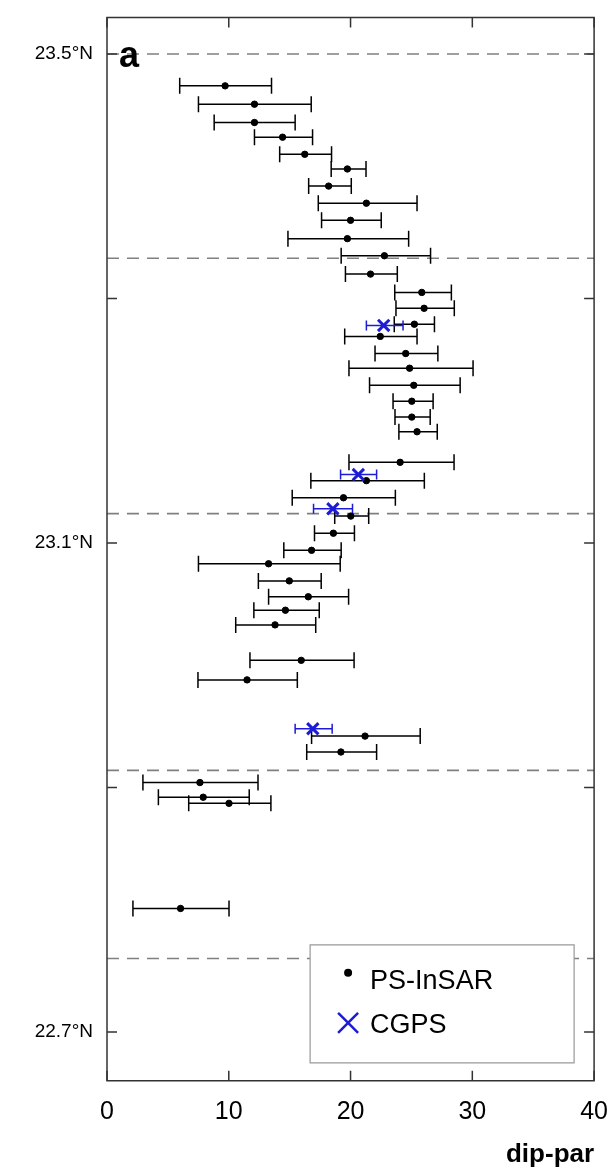  What do you see at coordinates (63, 1031) in the screenshot?
I see `y-tick-label: 22.7°N` at bounding box center [63, 1031].